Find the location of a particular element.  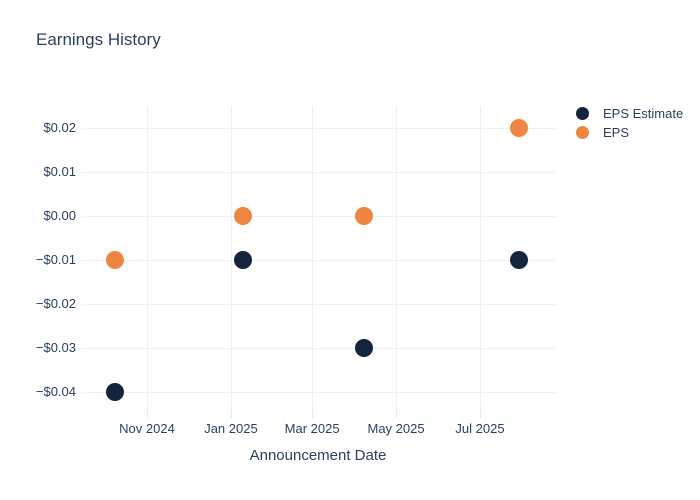

x-tick-label: Nov 2024 is located at coordinates (147, 428).